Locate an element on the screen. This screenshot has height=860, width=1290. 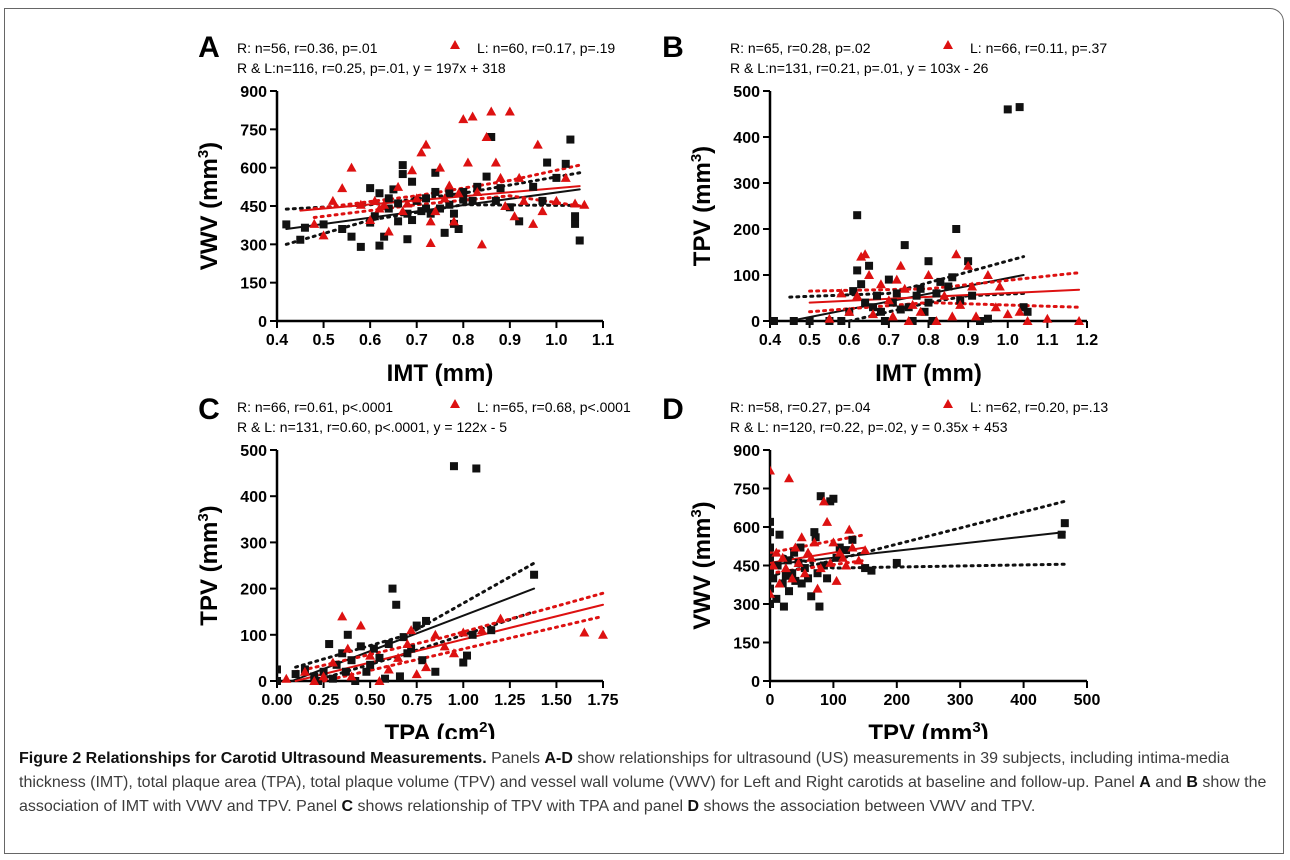
x-axis-title: IMT (mm) is located at coordinates (928, 373).